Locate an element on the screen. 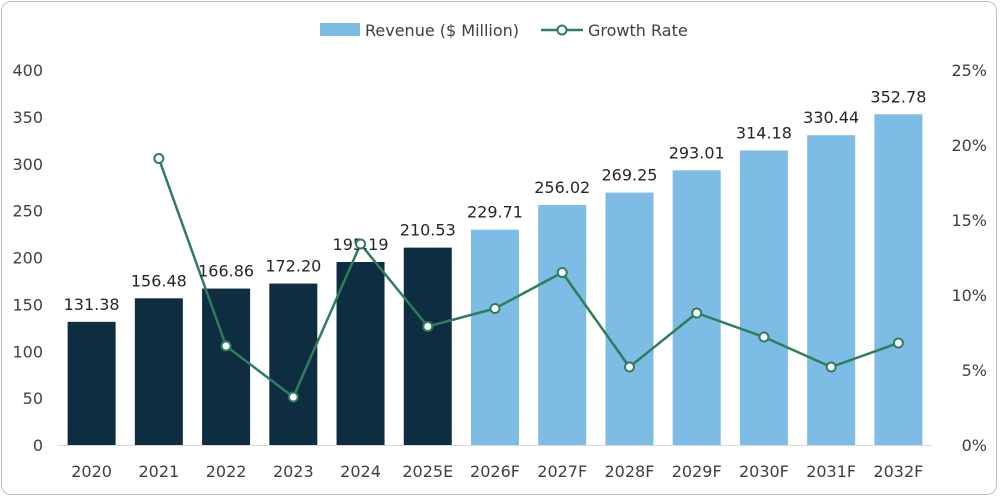 The image size is (1000, 498). left-axis-tick-label: 350 is located at coordinates (27, 117).